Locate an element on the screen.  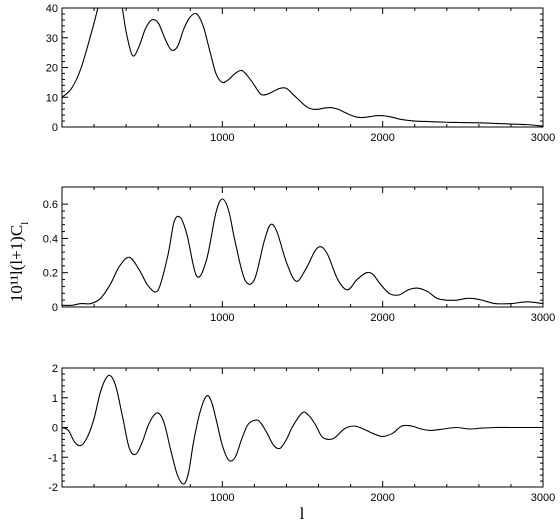
y-axis-title: 10¹¹l(l+1)Cl is located at coordinates (19, 262).